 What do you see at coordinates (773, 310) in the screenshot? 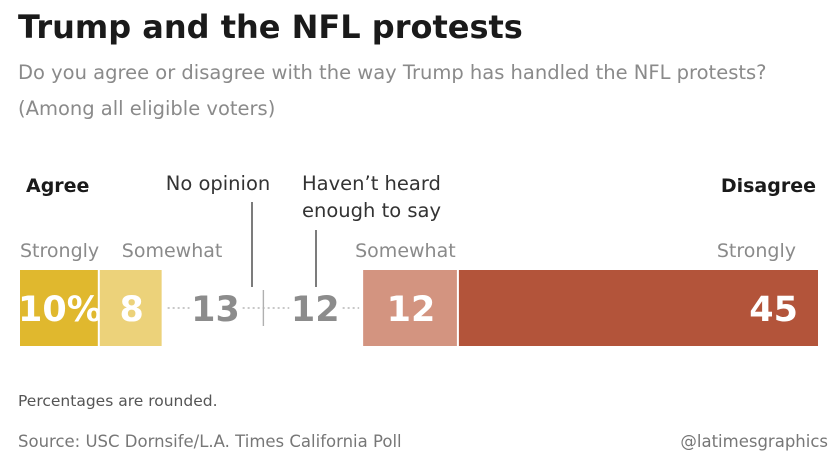
I see `value-label-6: 45` at bounding box center [773, 310].